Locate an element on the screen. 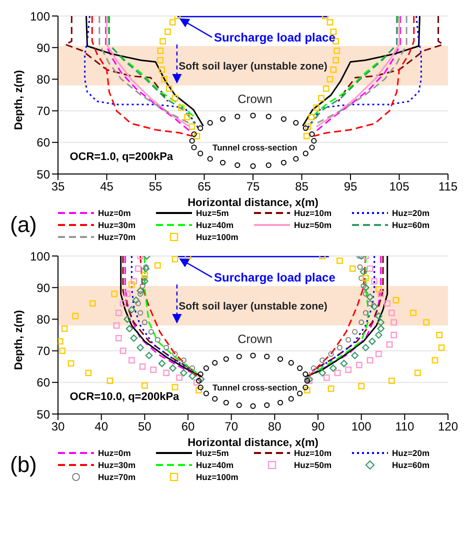  x-tick-label: 40 is located at coordinates (101, 427).